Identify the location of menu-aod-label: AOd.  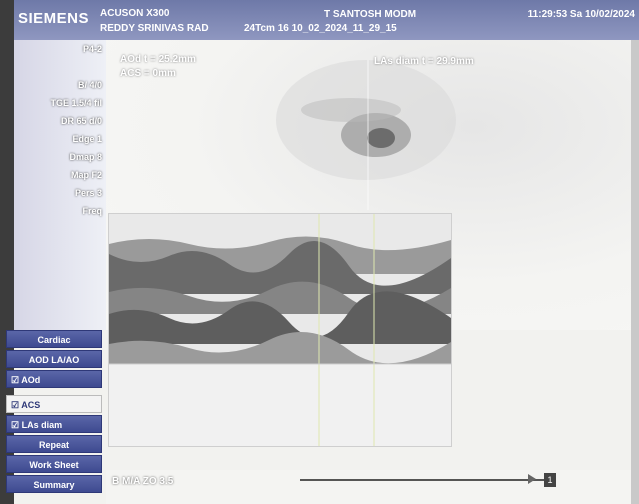
(31, 380).